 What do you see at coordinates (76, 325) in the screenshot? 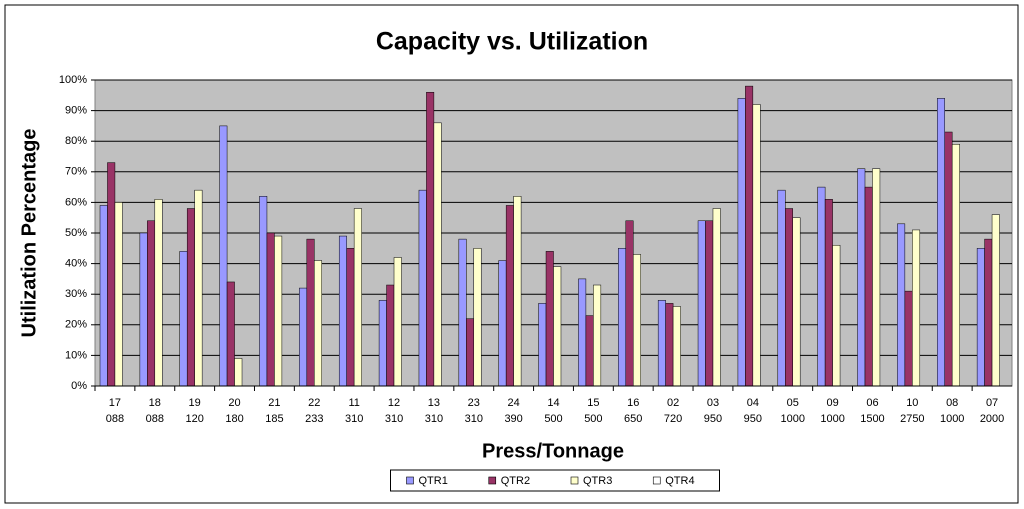
I see `y-tick-label: 20%` at bounding box center [76, 325].